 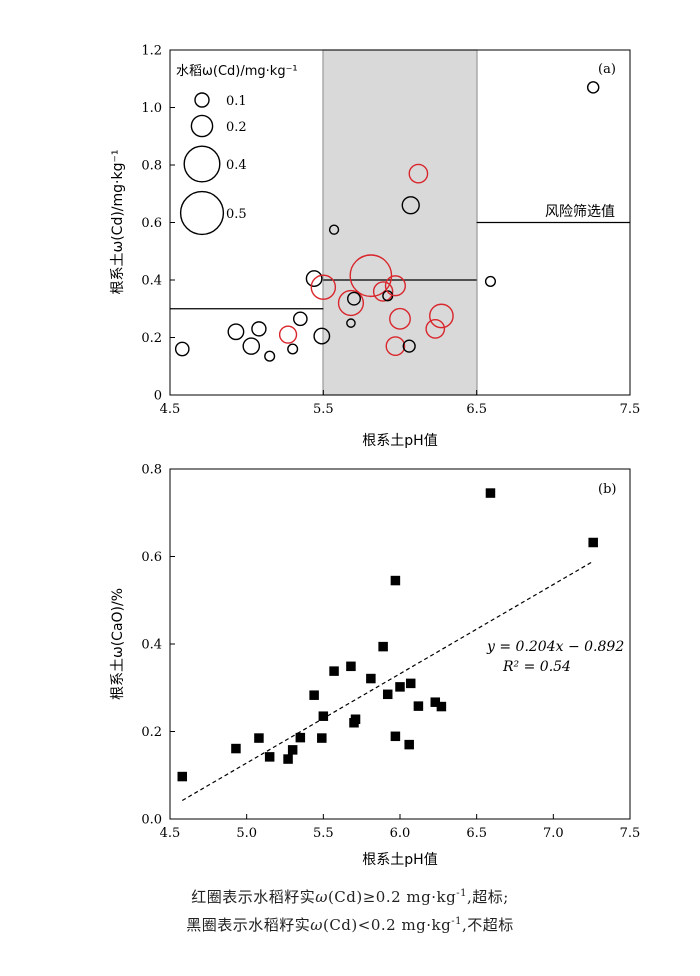 What do you see at coordinates (487, 897) in the screenshot?
I see `caption-1-post: ,超标;` at bounding box center [487, 897].